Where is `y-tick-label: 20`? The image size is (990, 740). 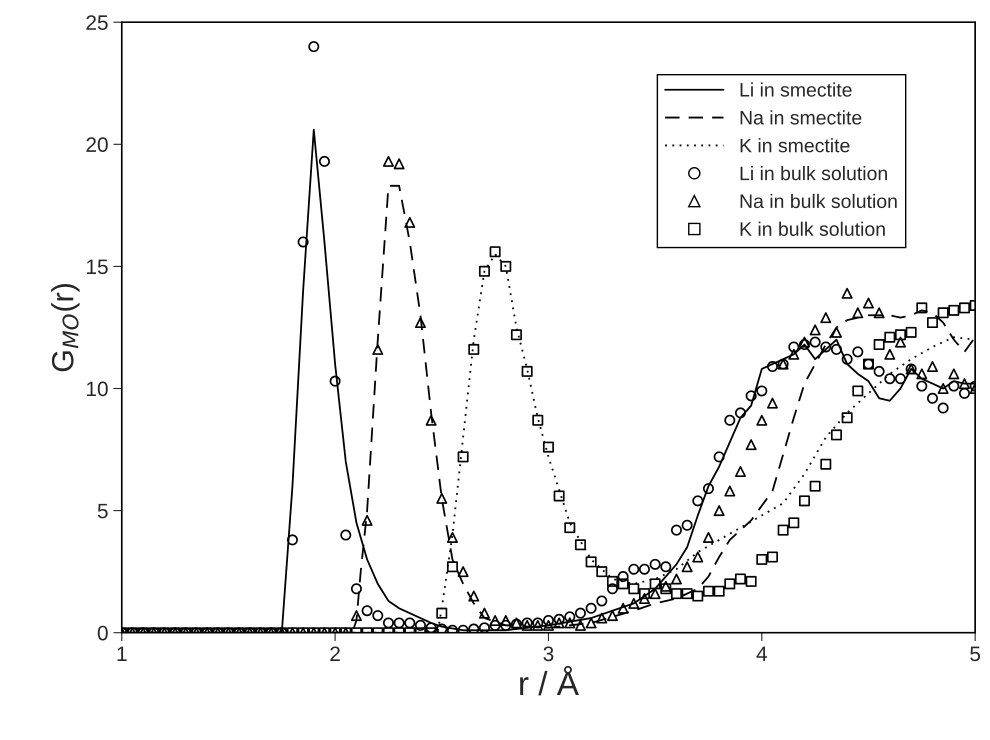
y-tick-label: 20 is located at coordinates (97, 144).